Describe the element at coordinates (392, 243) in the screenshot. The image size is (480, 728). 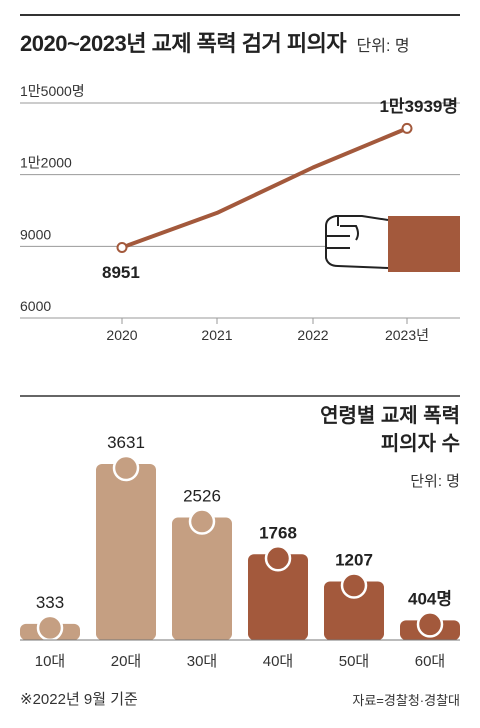
I see `fist-icon` at that location.